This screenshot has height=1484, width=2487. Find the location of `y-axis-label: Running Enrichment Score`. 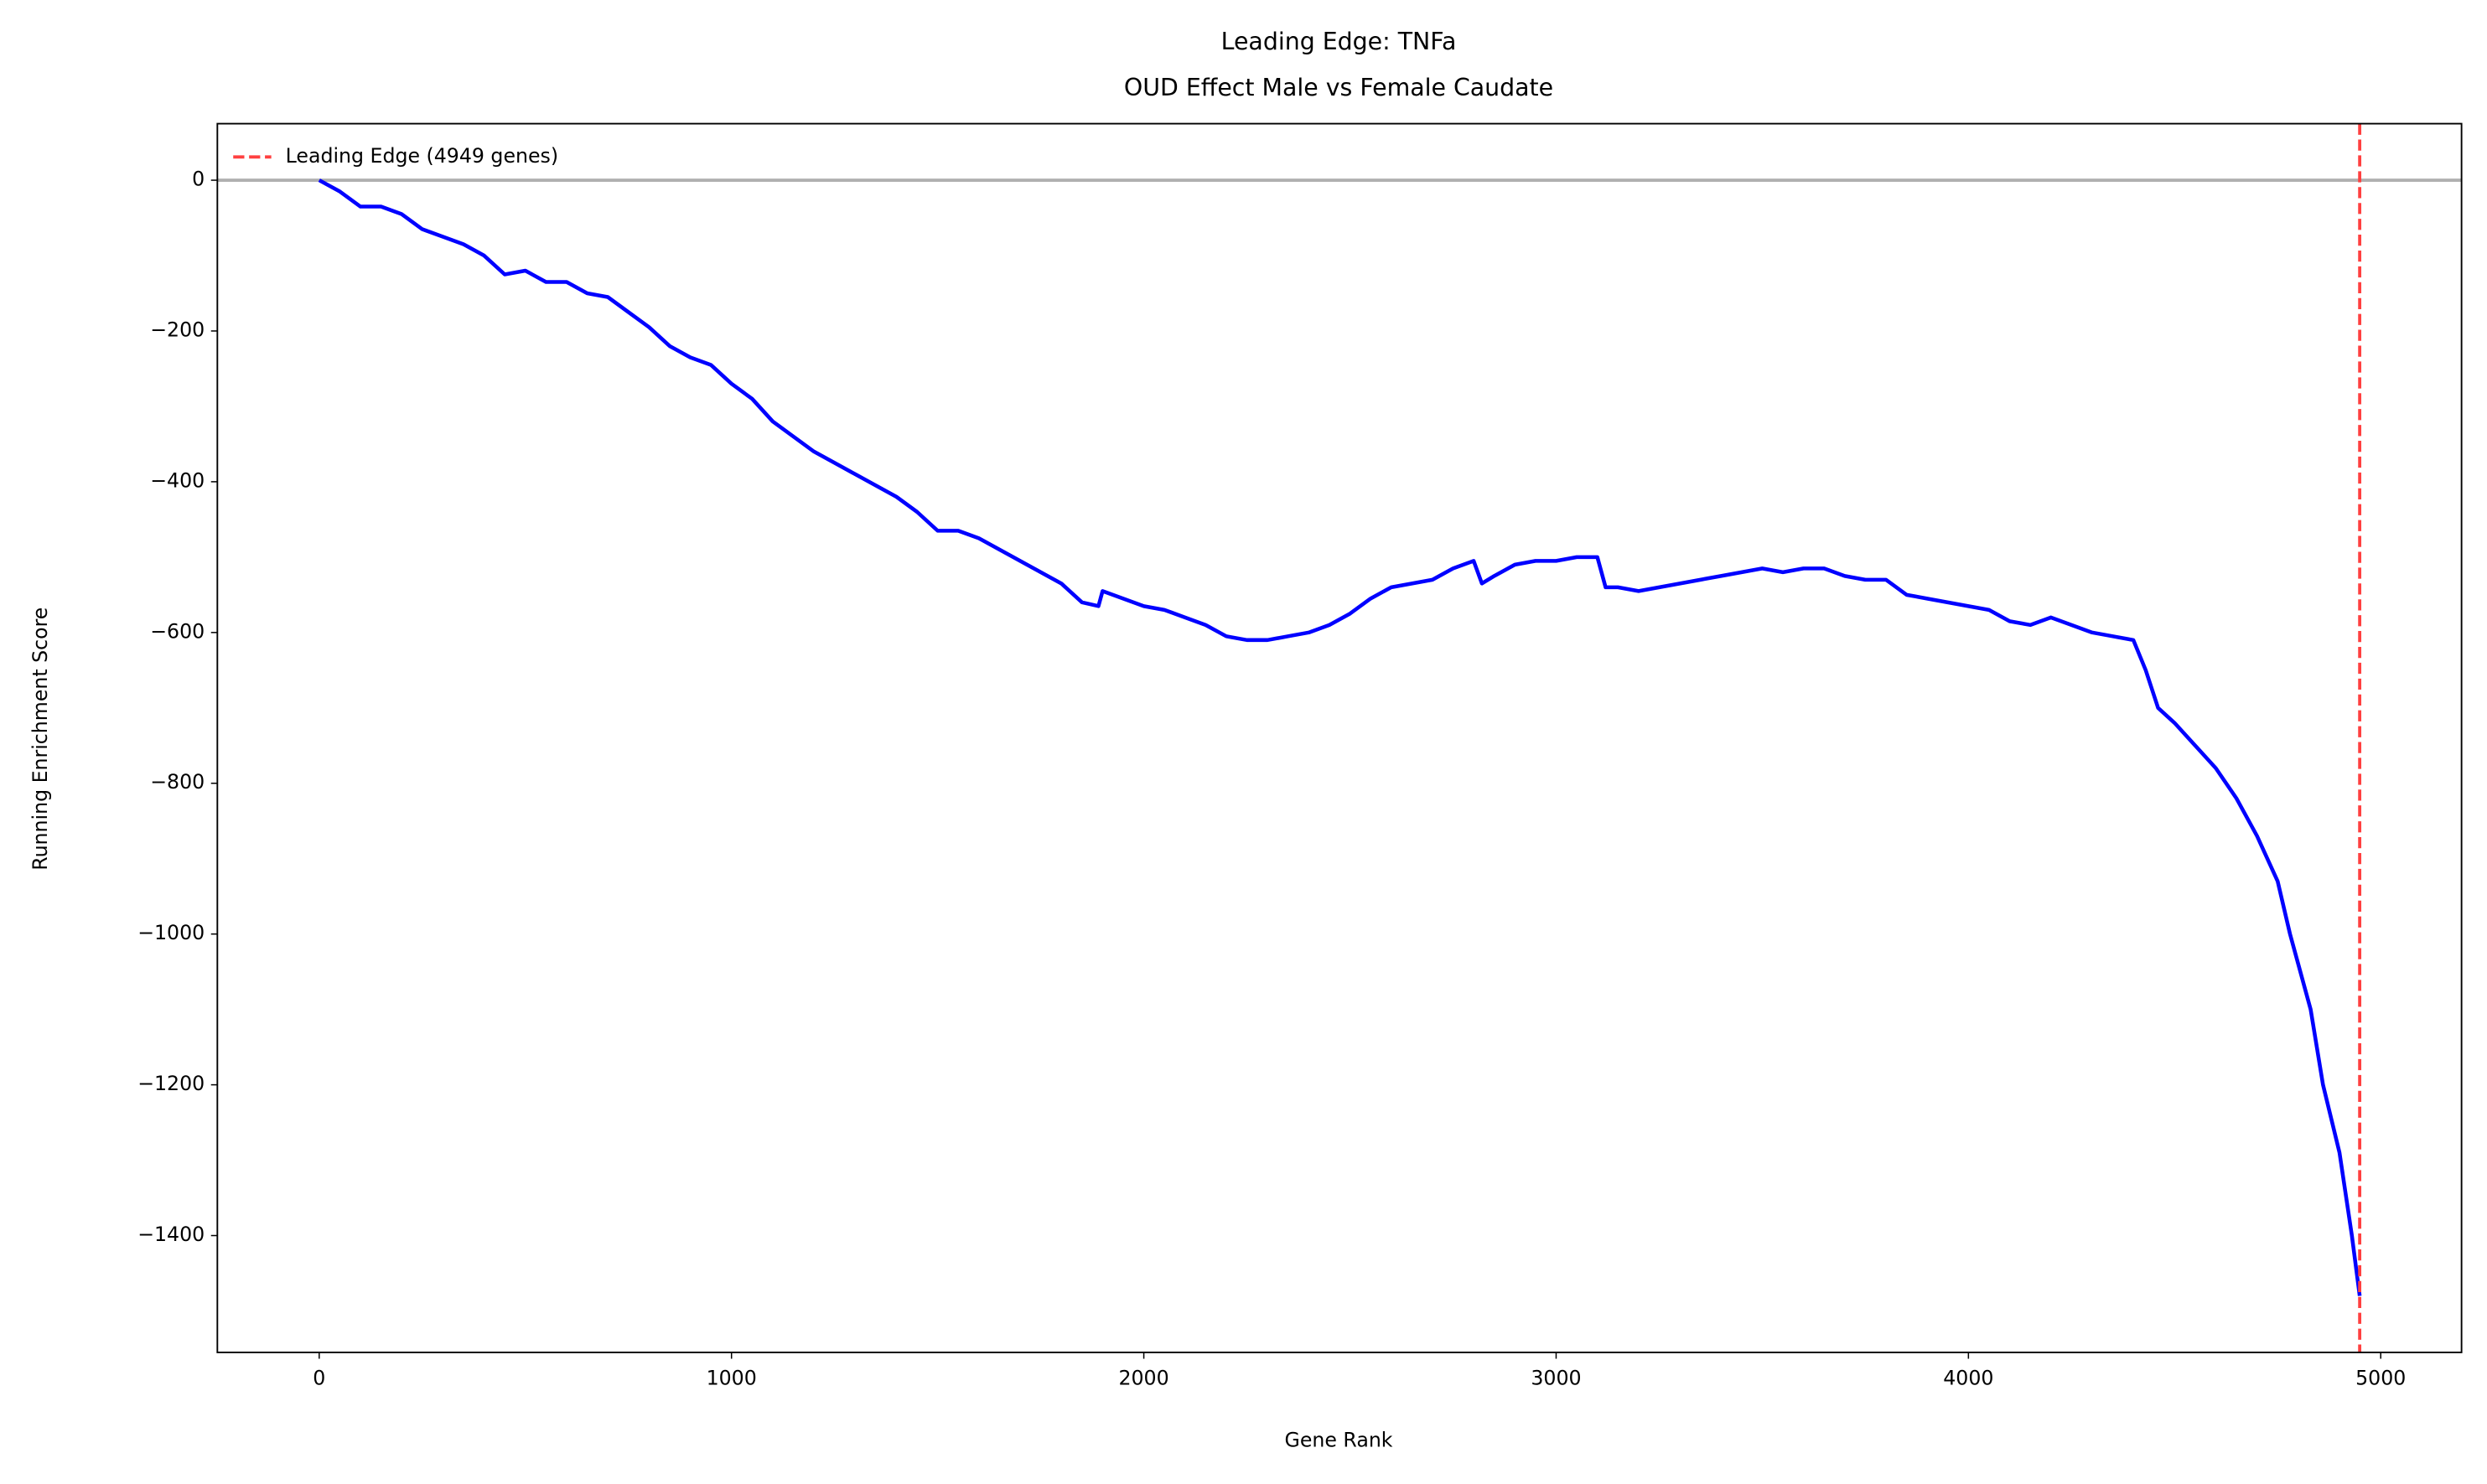

y-axis-label: Running Enrichment Score is located at coordinates (40, 739).